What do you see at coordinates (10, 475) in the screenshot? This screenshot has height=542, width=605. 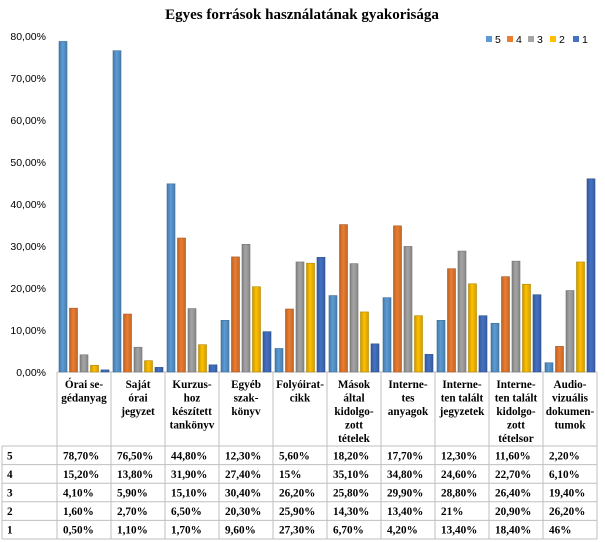 I see `table-row-key: 4` at bounding box center [10, 475].